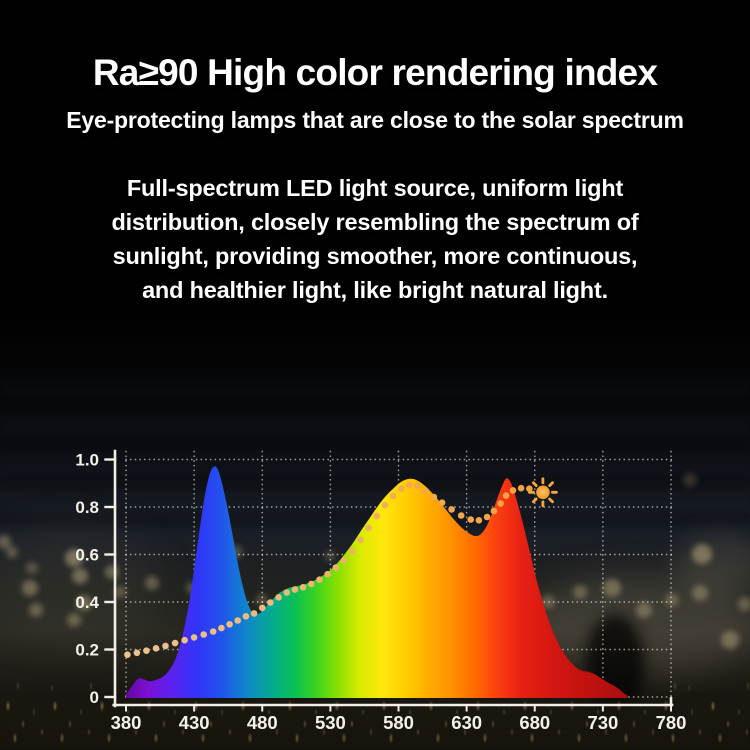 The width and height of the screenshot is (750, 750). What do you see at coordinates (87, 507) in the screenshot?
I see `y-axis-label: 0.8` at bounding box center [87, 507].